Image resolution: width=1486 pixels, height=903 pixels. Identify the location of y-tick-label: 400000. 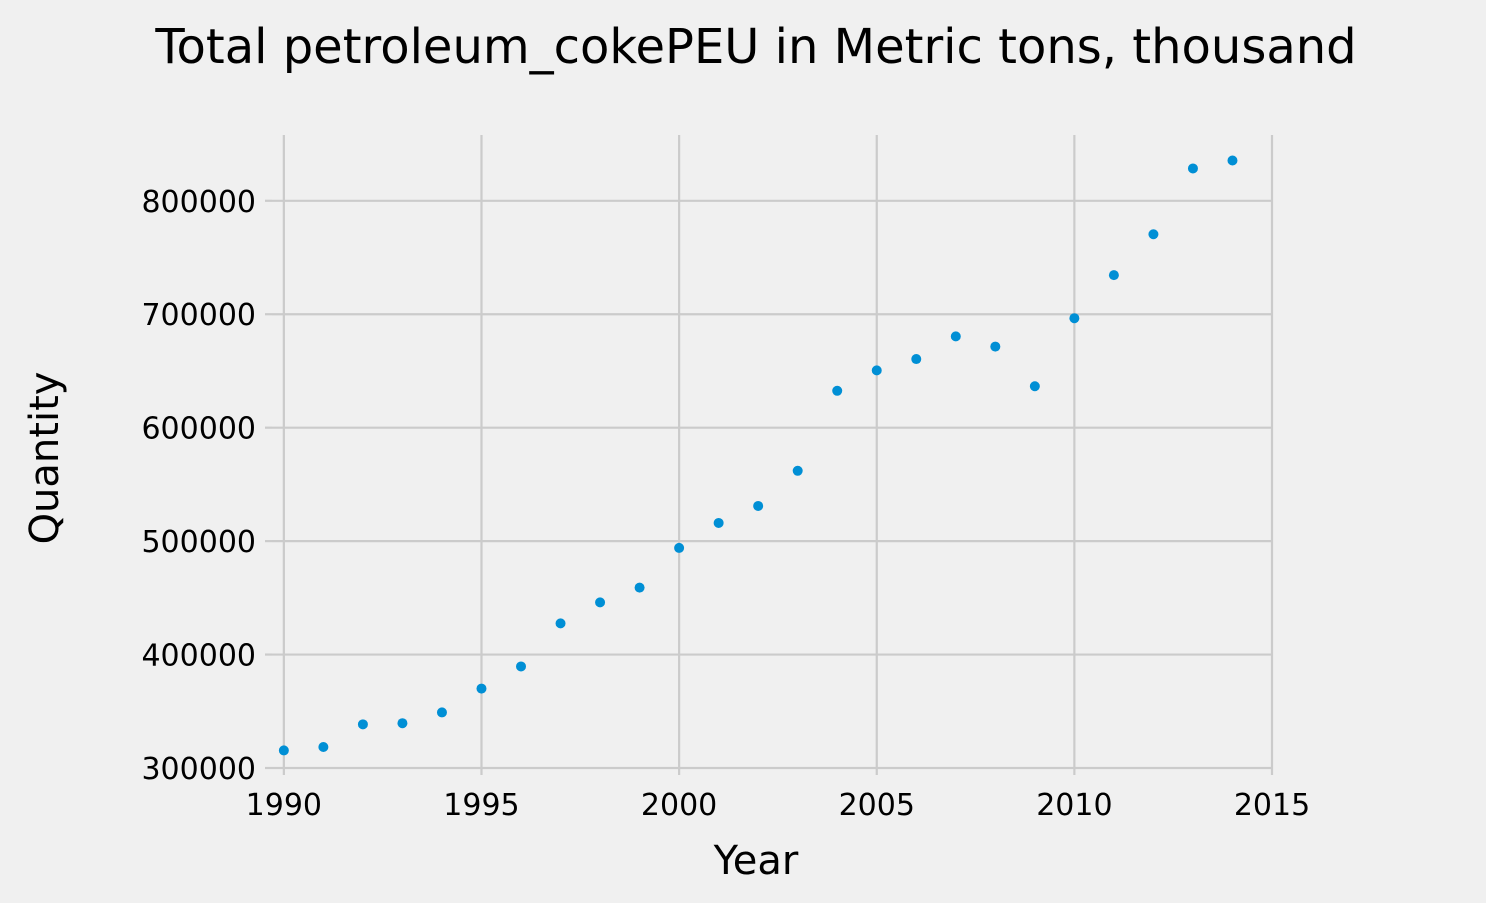
(198, 656).